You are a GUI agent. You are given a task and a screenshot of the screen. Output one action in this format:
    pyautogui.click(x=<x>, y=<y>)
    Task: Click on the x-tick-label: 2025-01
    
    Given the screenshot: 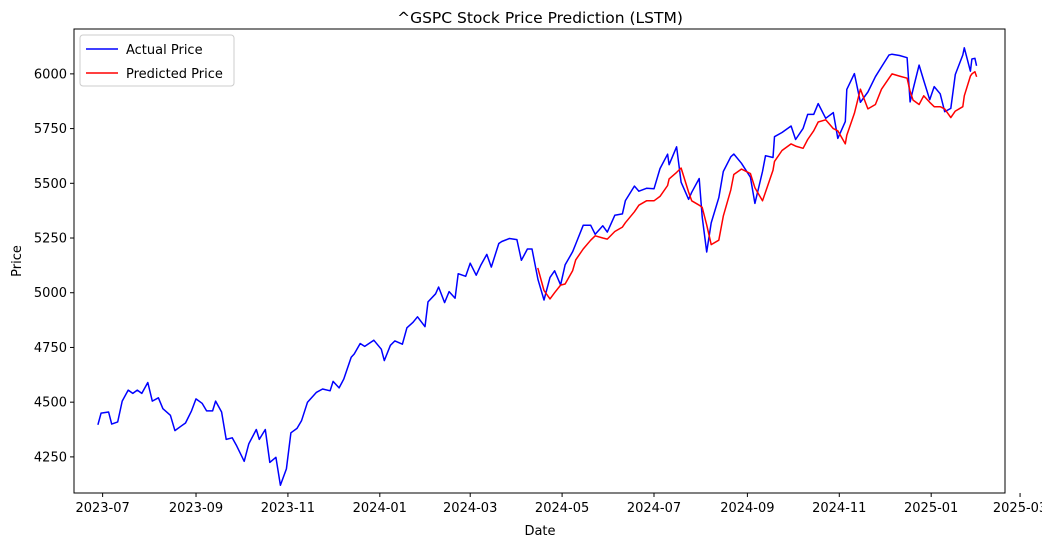 What is the action you would take?
    pyautogui.click(x=931, y=508)
    